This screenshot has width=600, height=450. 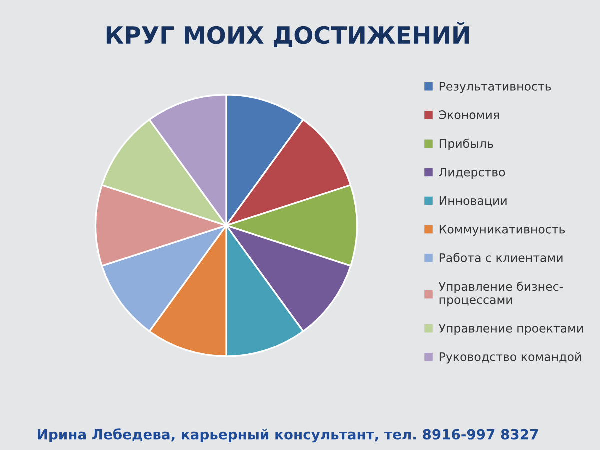 I want to click on text: Ирина Лебедева, карьерный консультант, тел. 8916-997 8327, so click(x=288, y=435).